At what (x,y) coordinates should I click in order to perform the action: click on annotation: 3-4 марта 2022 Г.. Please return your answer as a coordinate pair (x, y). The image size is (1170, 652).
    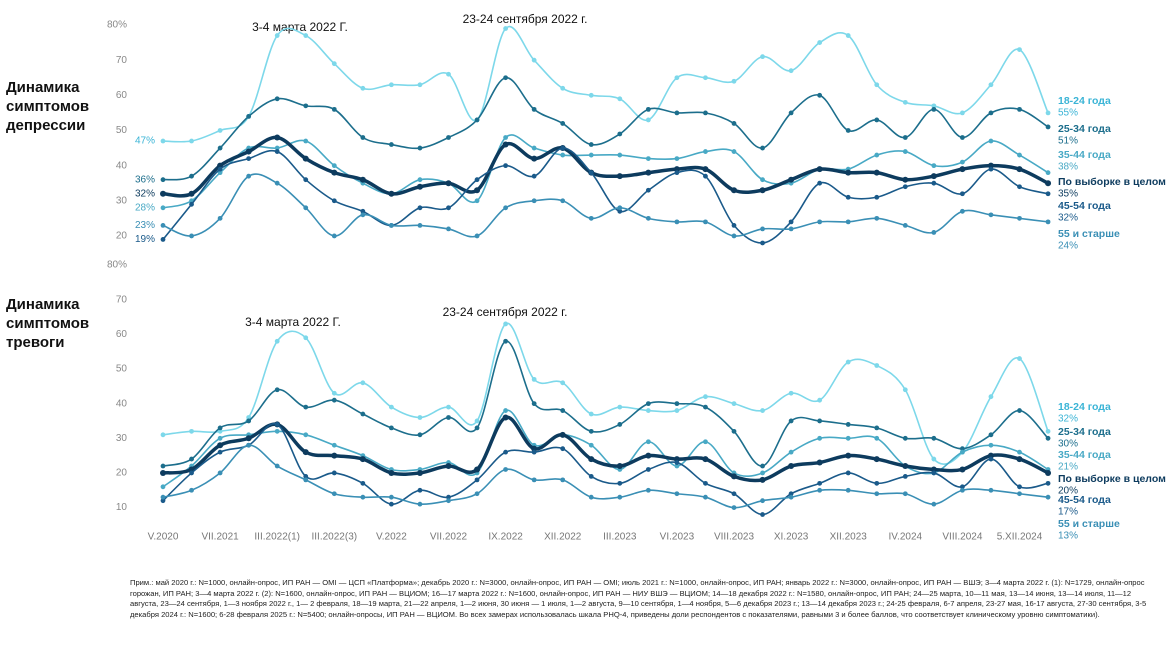
    Looking at the image, I should click on (293, 322).